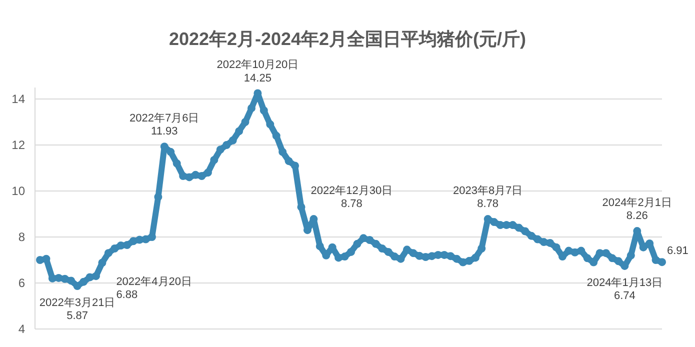 This screenshot has height=347, width=695. What do you see at coordinates (637, 209) in the screenshot?
I see `data-label: 2024年2月1日 8.26` at bounding box center [637, 209].